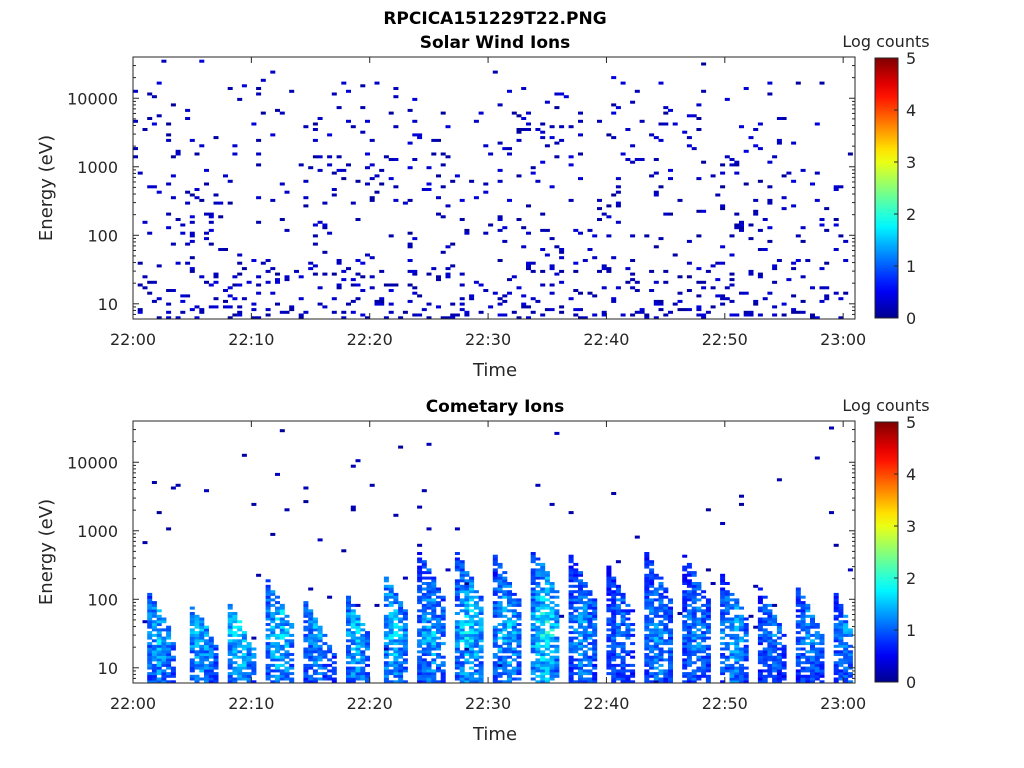  I want to click on colorbar-tick-label: 4, so click(911, 474).